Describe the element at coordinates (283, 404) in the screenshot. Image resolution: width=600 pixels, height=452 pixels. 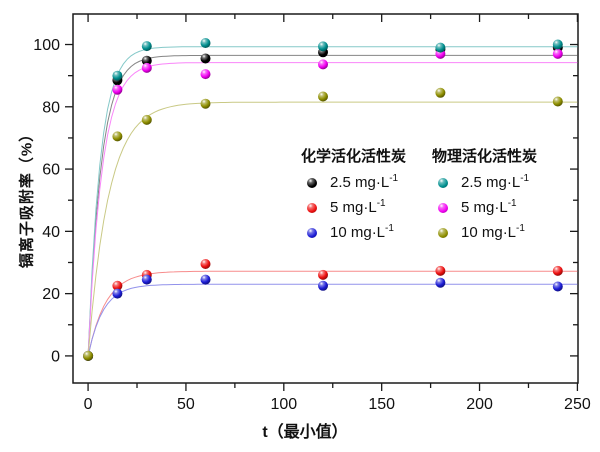
I see `x-tick-label: 100` at that location.